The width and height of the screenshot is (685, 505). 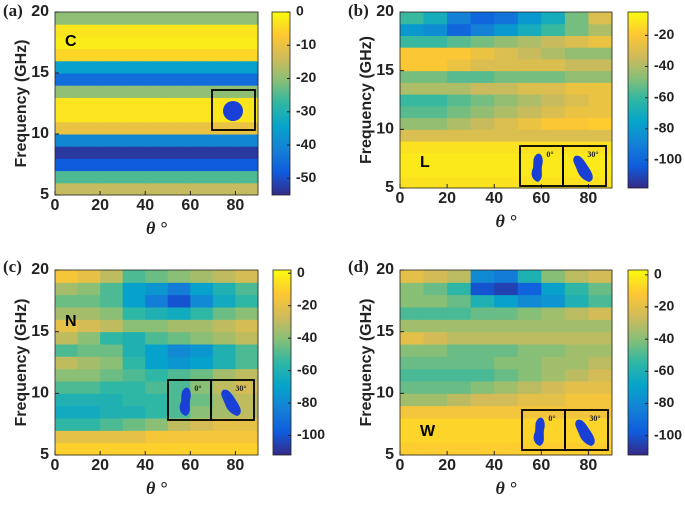 I want to click on colorbar-tick-label: -100, so click(x=311, y=434).